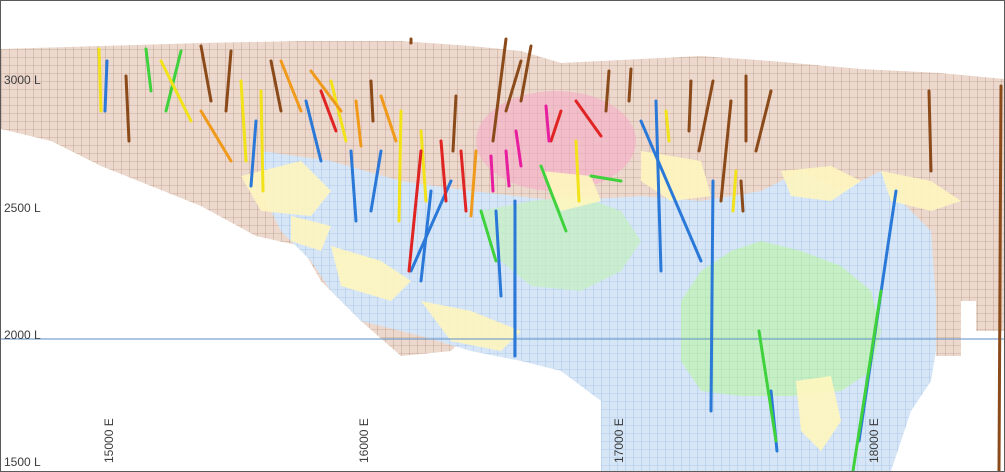  Describe the element at coordinates (874, 440) in the screenshot. I see `easting-label-18000: 18000 E` at that location.